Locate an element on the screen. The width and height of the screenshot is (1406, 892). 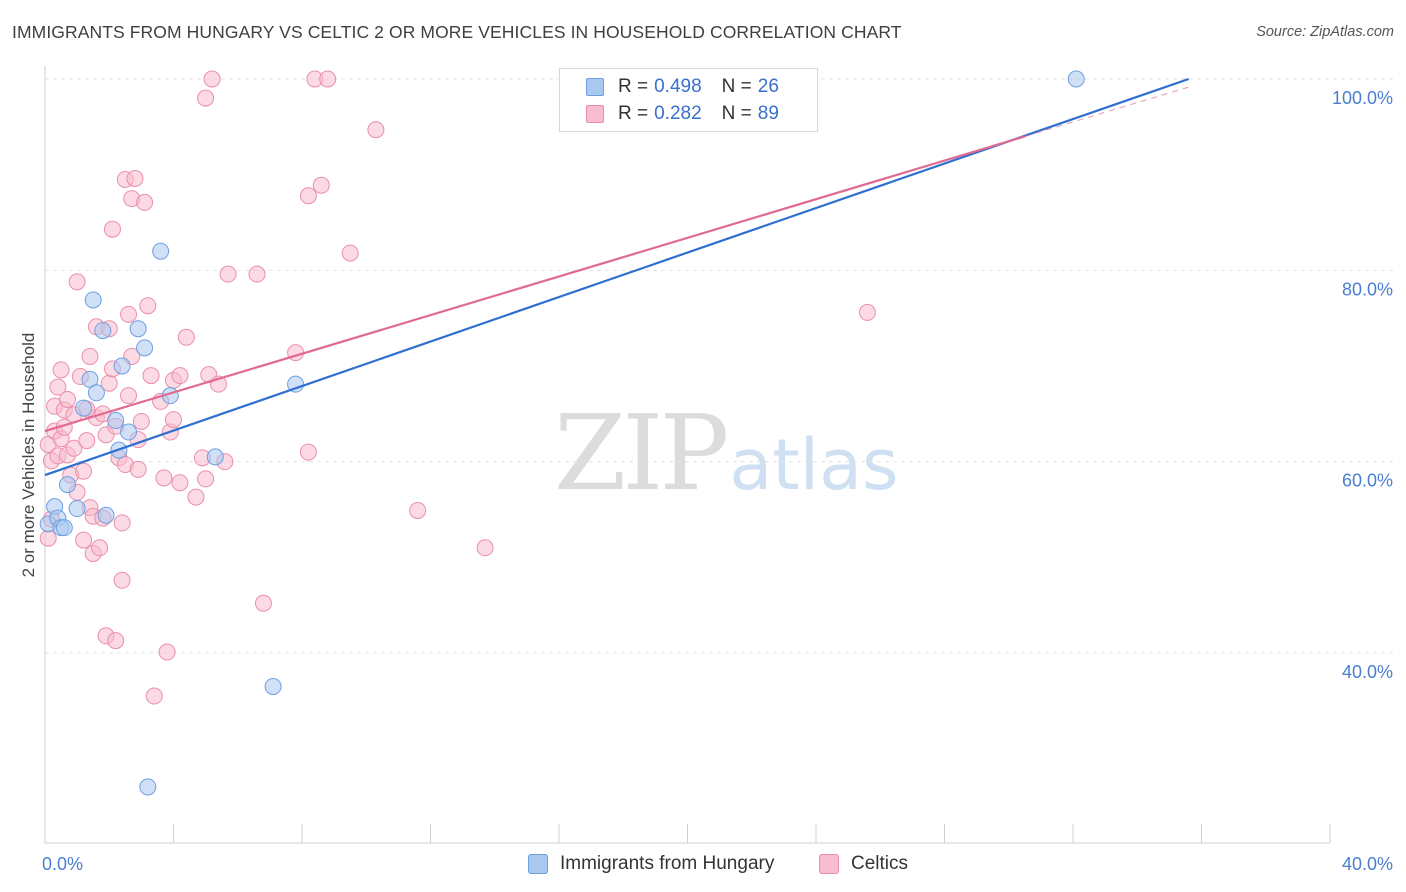
watermark: ZIPatlas is located at coordinates (726, 453).